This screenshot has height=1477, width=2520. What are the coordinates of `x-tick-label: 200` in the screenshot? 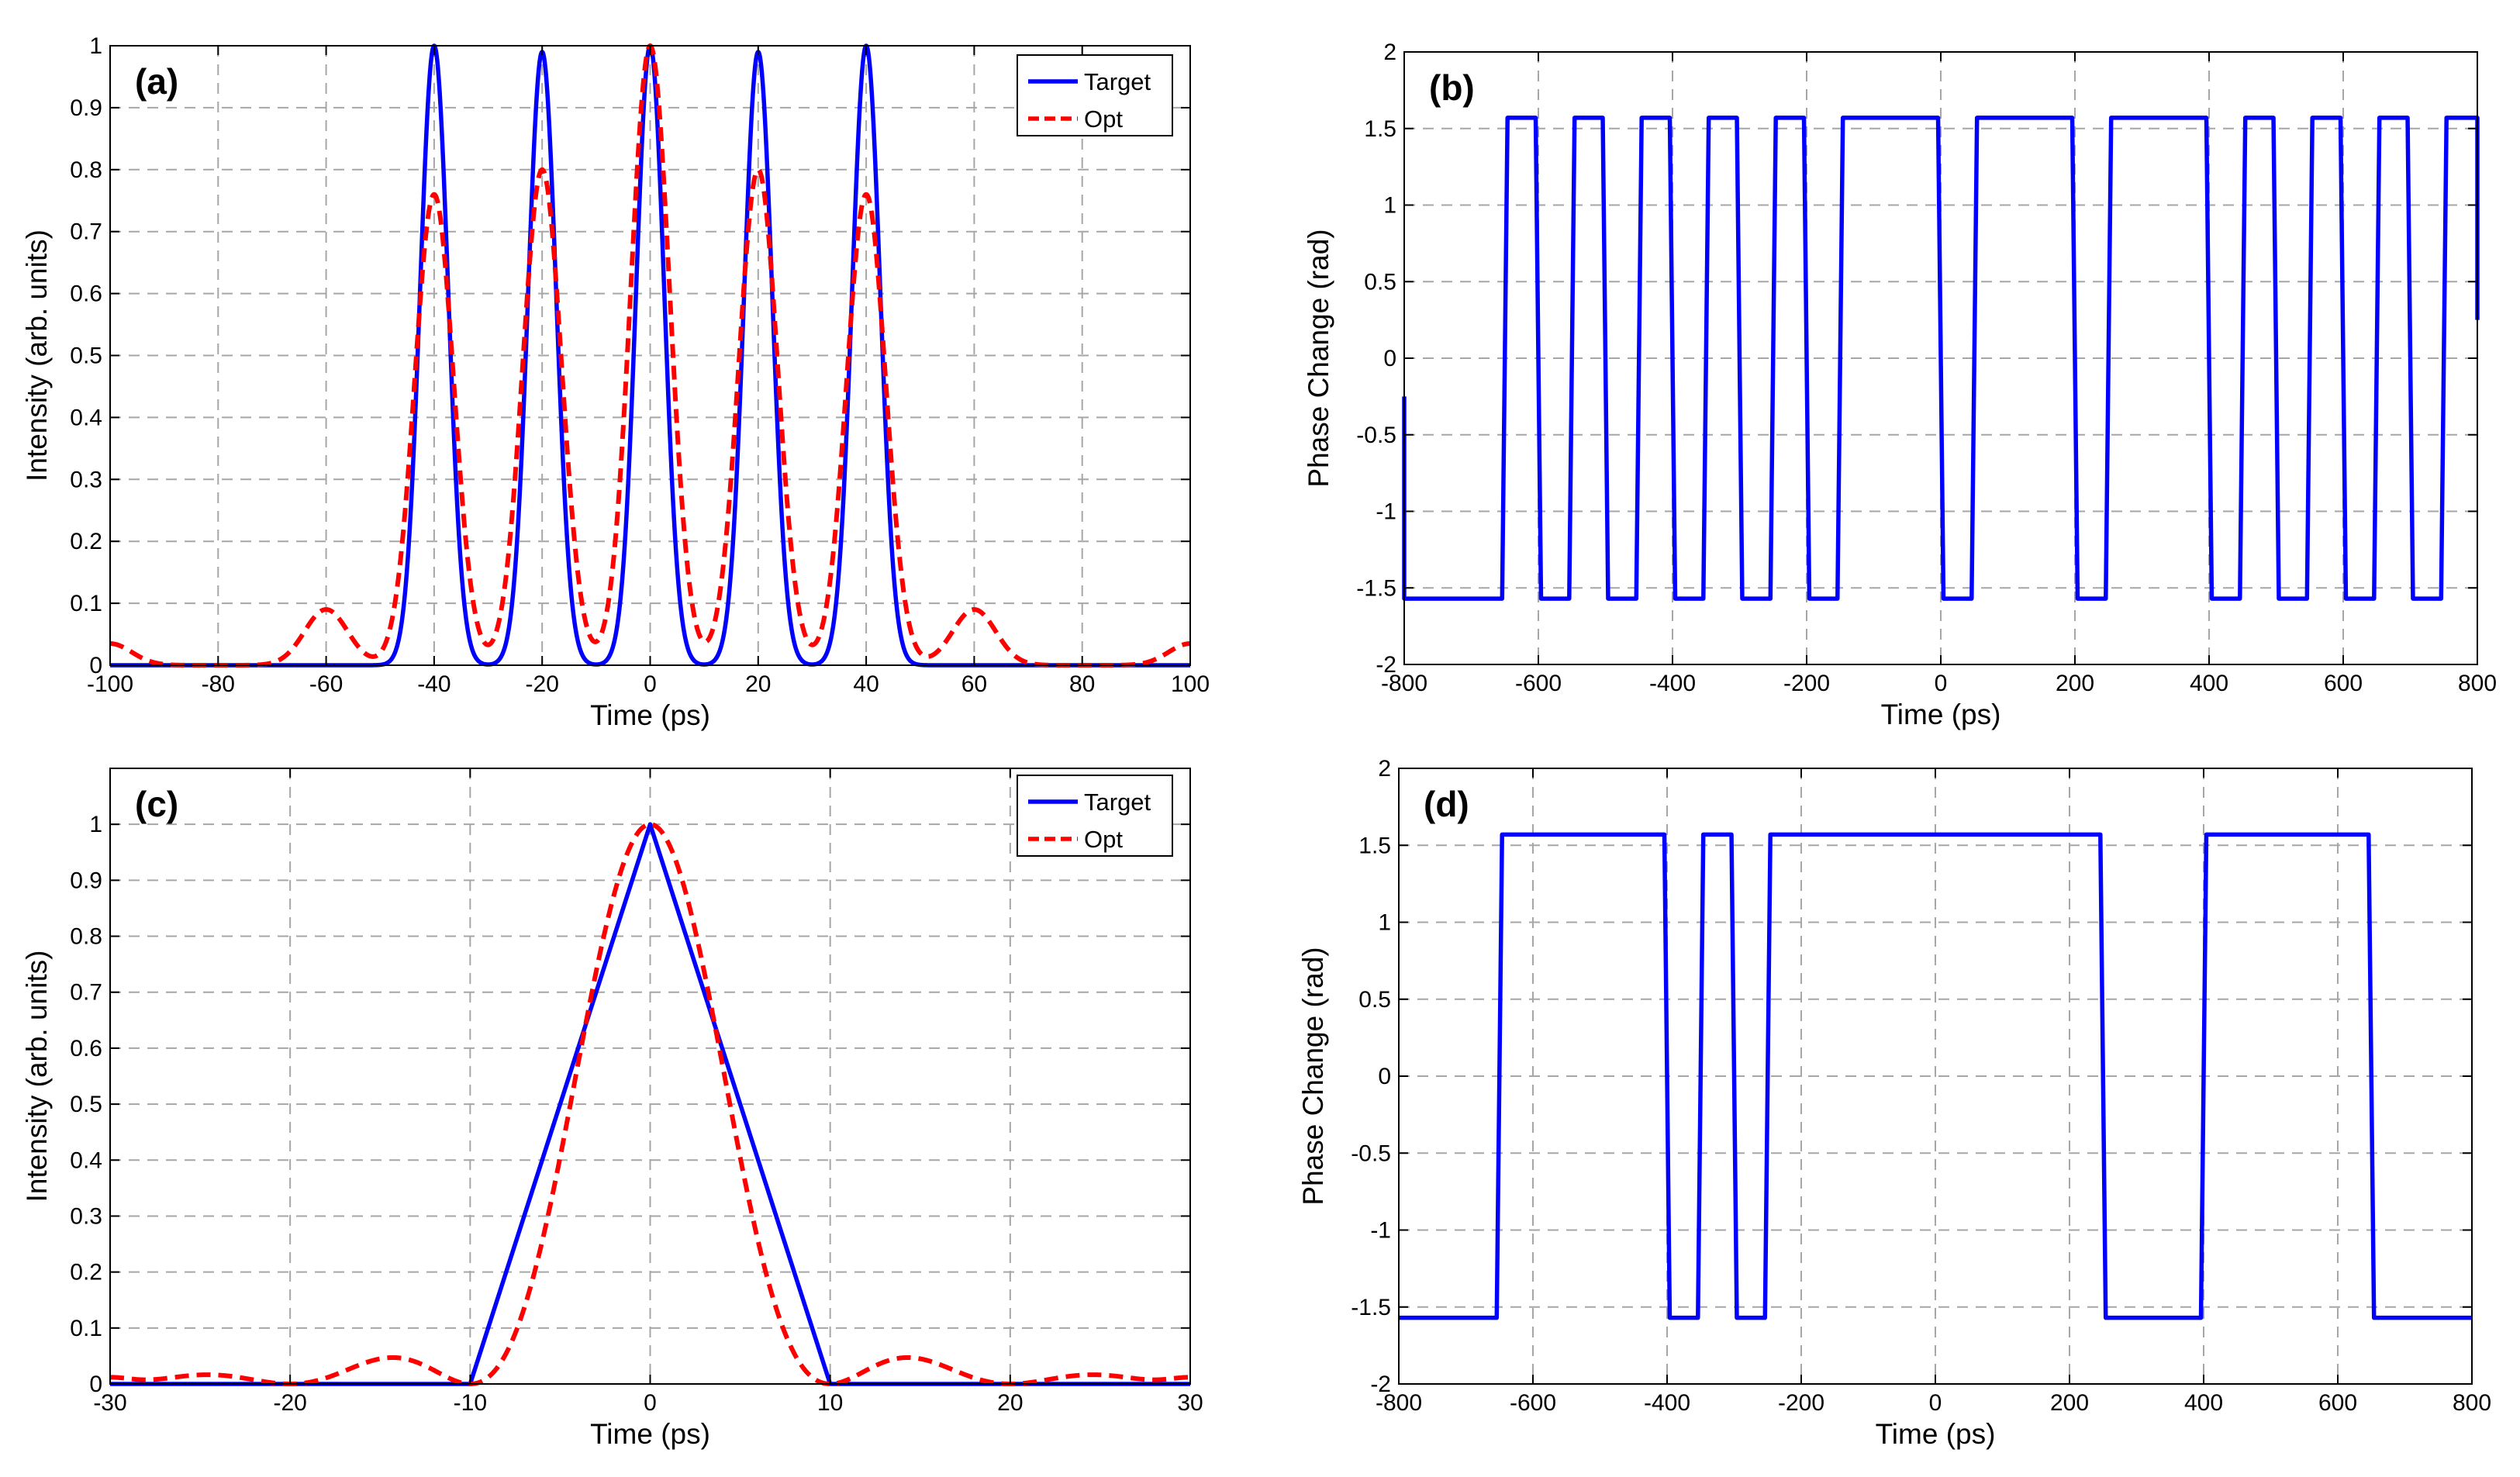 It's located at (2075, 683).